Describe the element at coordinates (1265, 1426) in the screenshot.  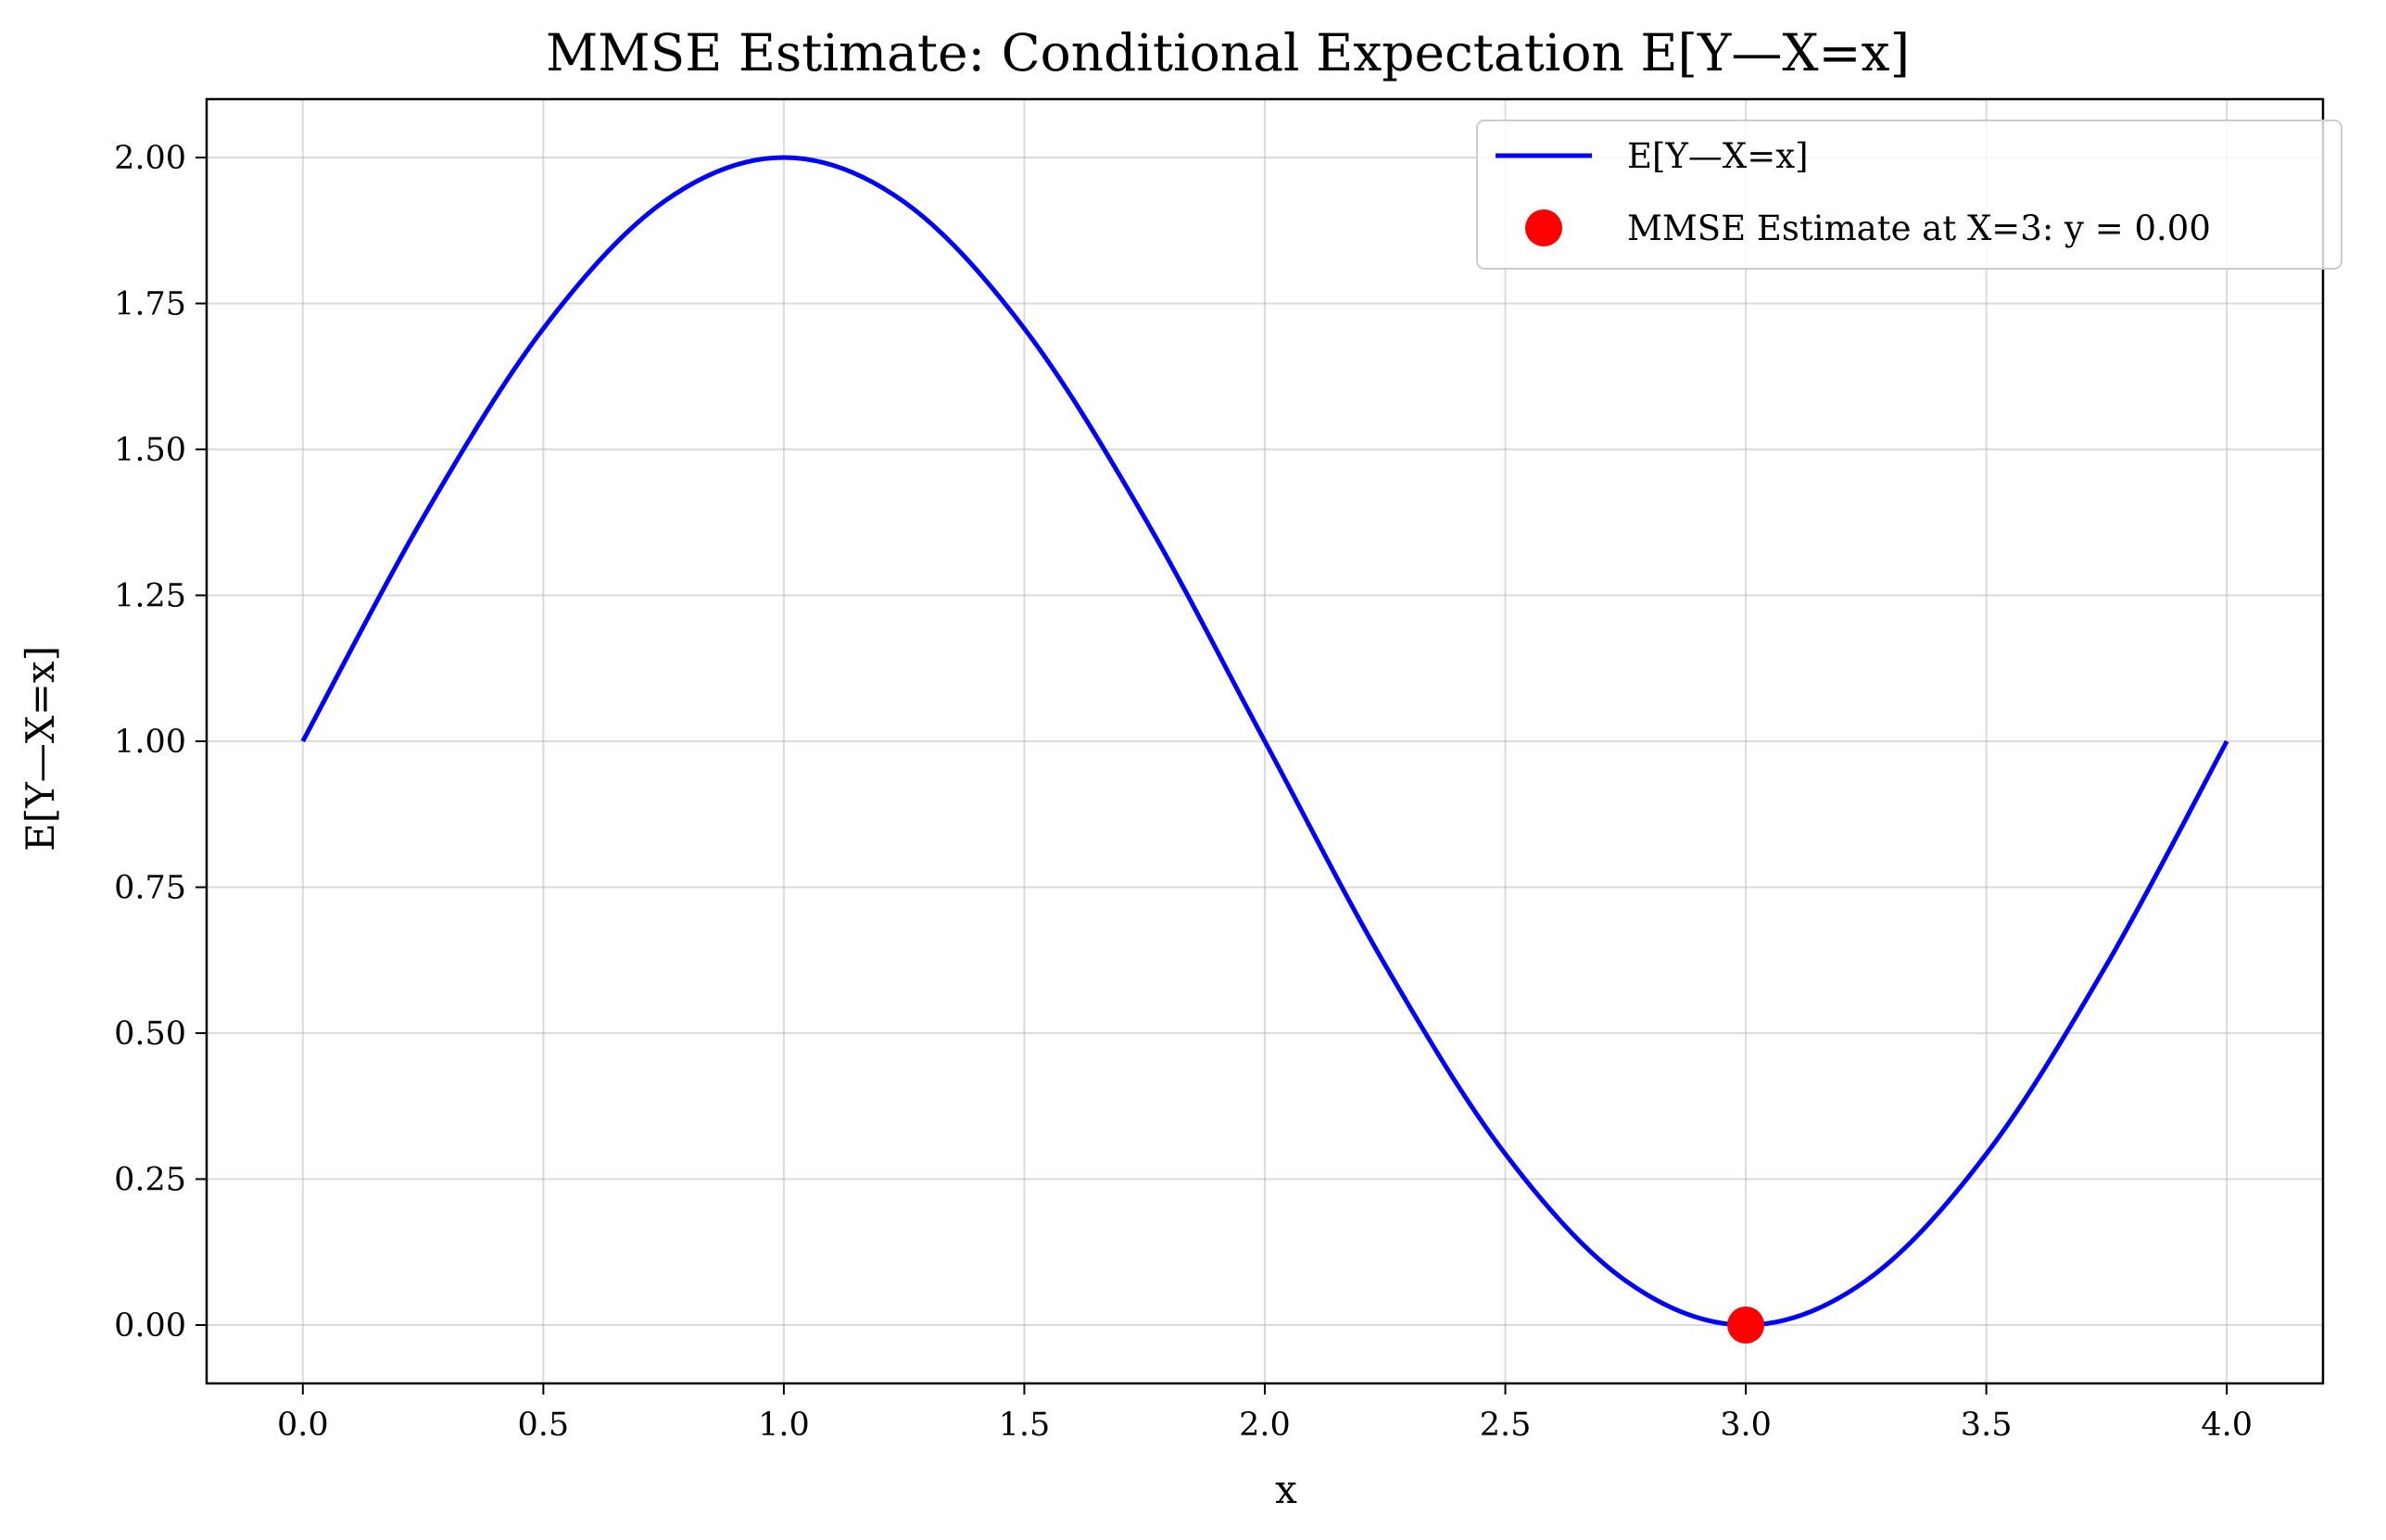
I see `x-tick-label: 2.0` at that location.